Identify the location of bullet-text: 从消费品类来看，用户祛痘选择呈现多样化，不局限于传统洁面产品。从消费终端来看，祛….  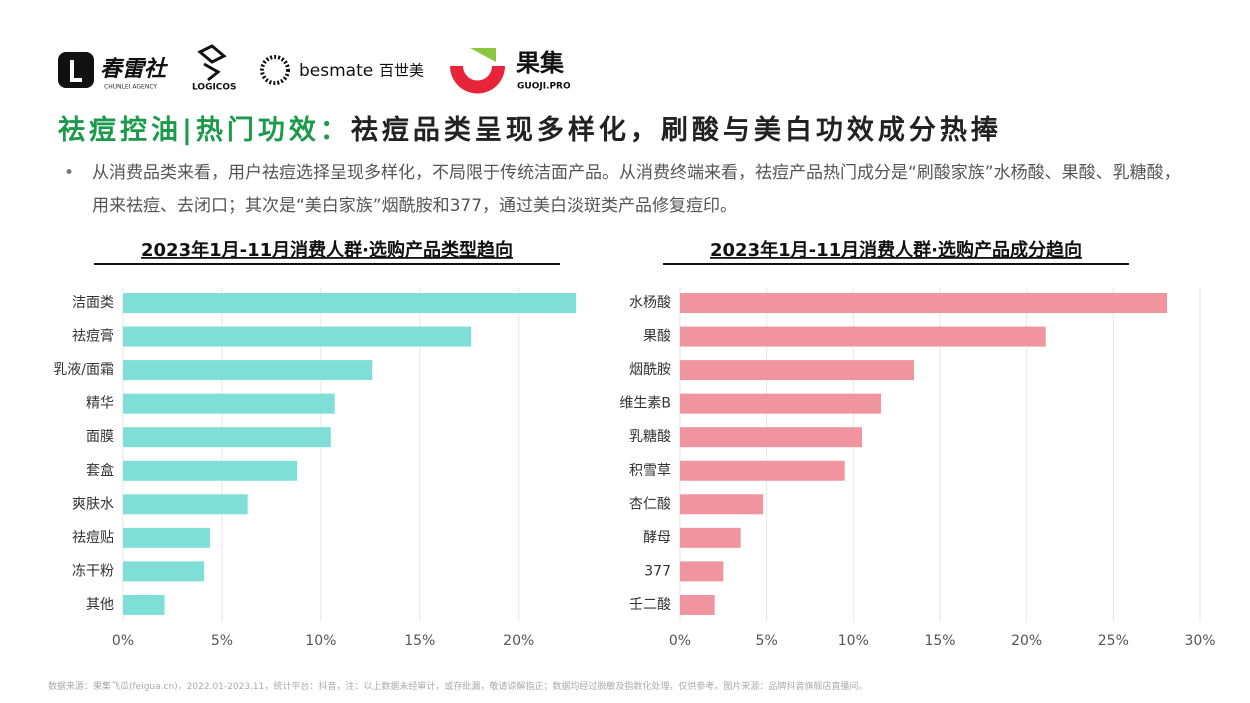
(636, 189).